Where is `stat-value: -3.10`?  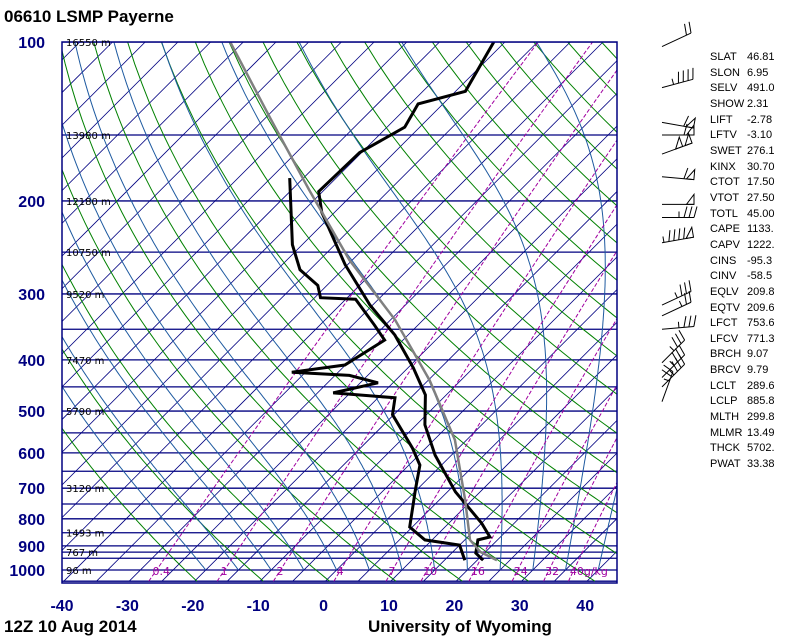 stat-value: -3.10 is located at coordinates (760, 135).